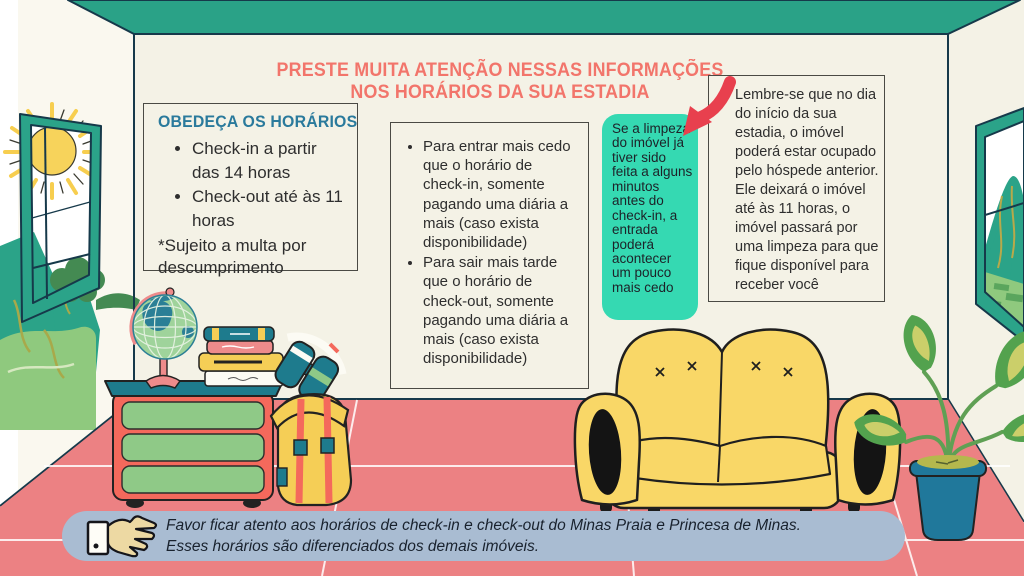 This screenshot has width=1024, height=576. I want to click on book-stack, so click(241, 356).